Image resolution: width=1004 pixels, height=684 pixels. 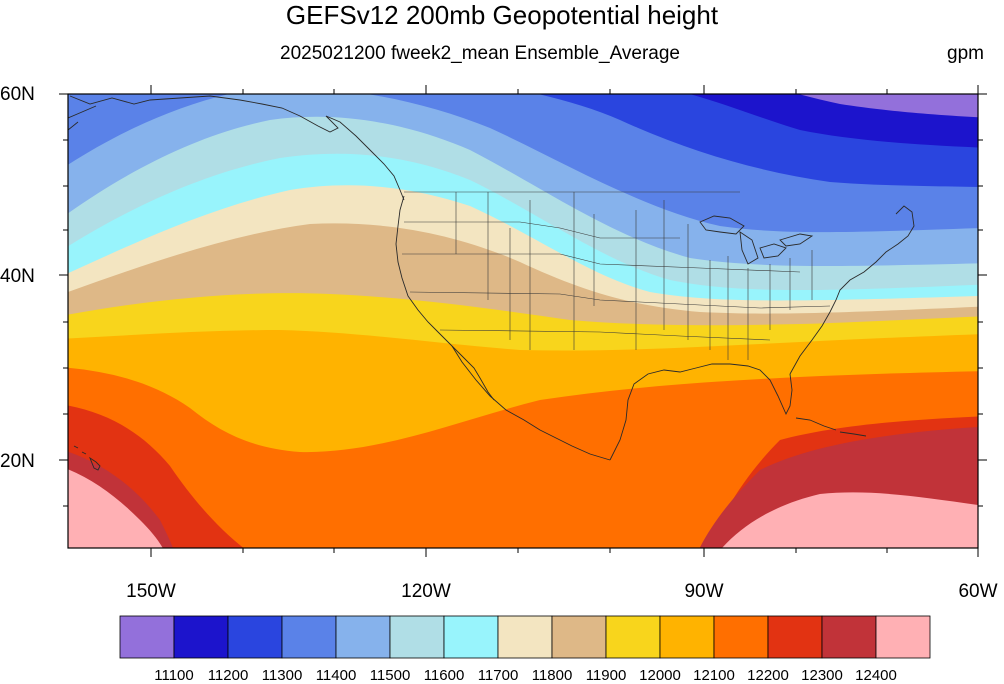 I want to click on units-label: gpm, so click(x=965, y=53).